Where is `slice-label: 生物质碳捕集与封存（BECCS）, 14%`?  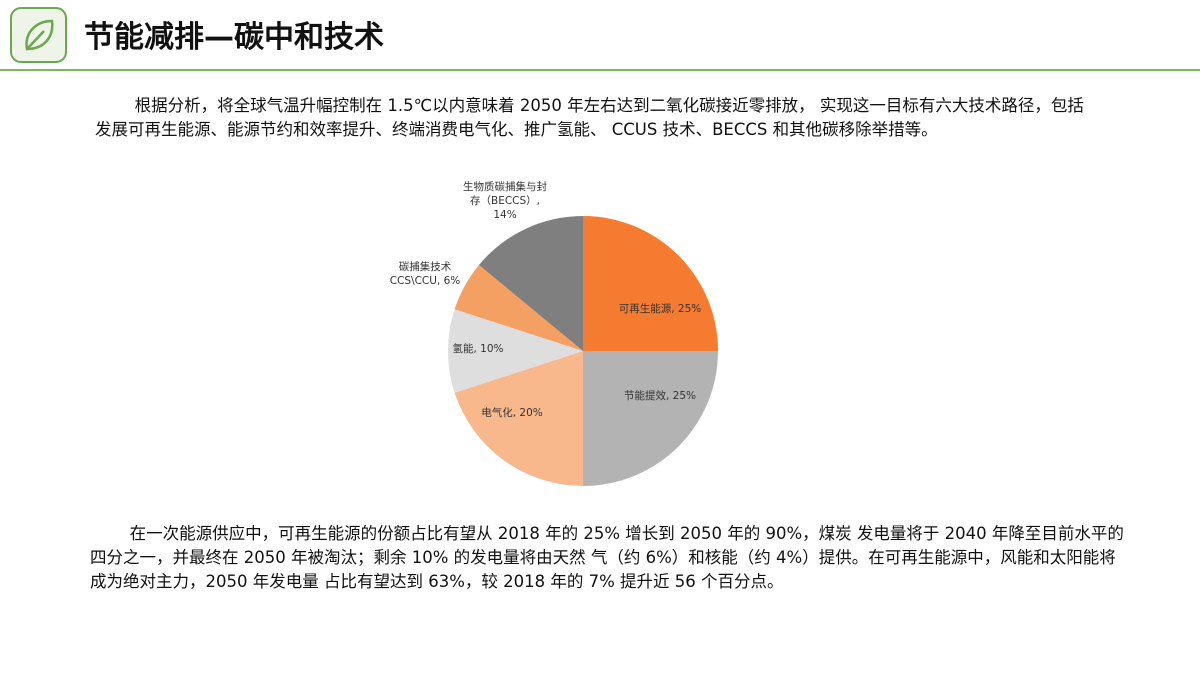
slice-label: 生物质碳捕集与封存（BECCS）, 14% is located at coordinates (505, 200).